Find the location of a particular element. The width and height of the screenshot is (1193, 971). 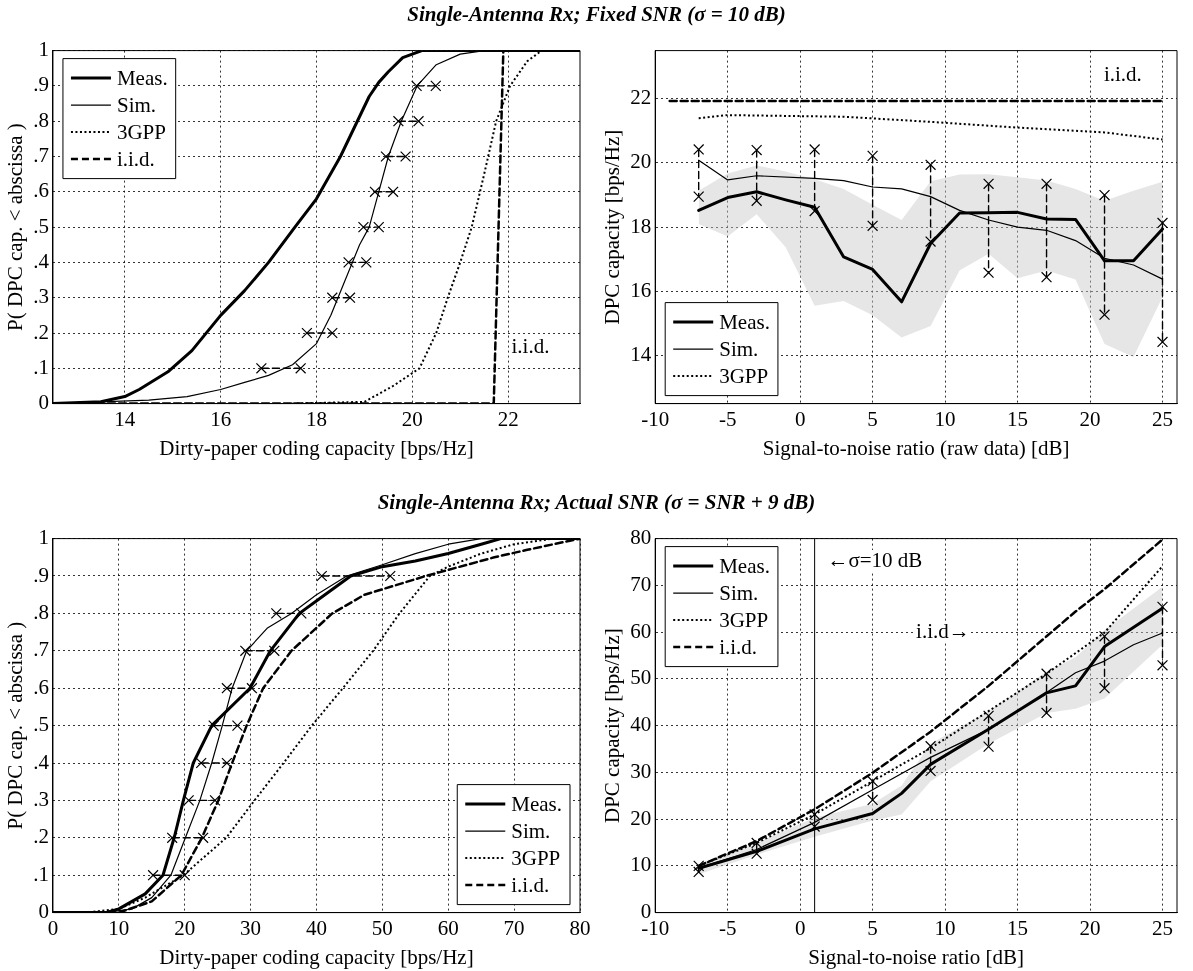

x-tick-label: 30 is located at coordinates (251, 927).